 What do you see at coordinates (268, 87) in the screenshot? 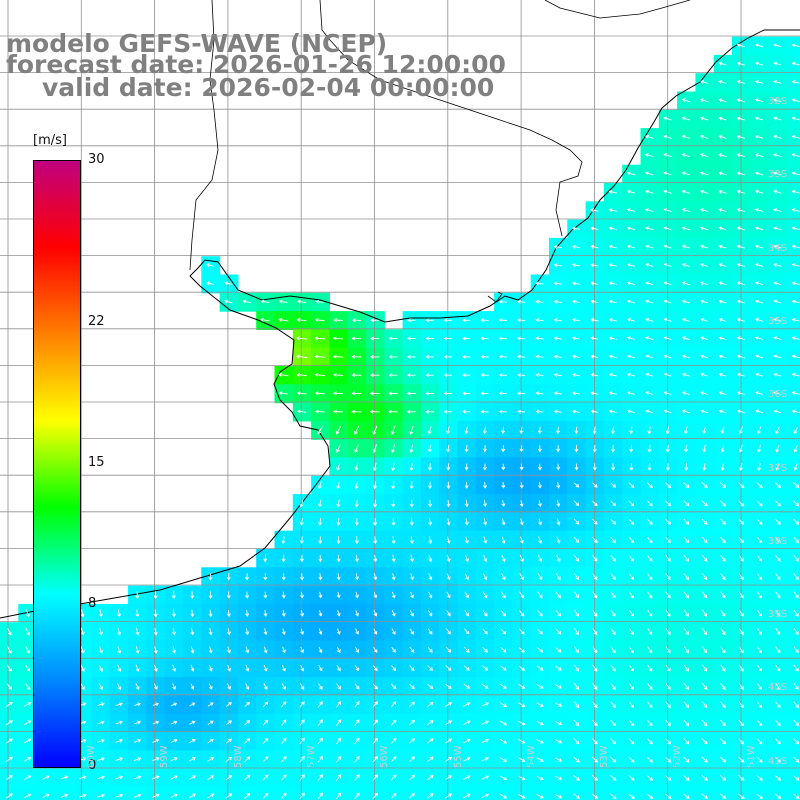
I see `valid-date: valid date: 2026-02-04 00:00:00` at bounding box center [268, 87].